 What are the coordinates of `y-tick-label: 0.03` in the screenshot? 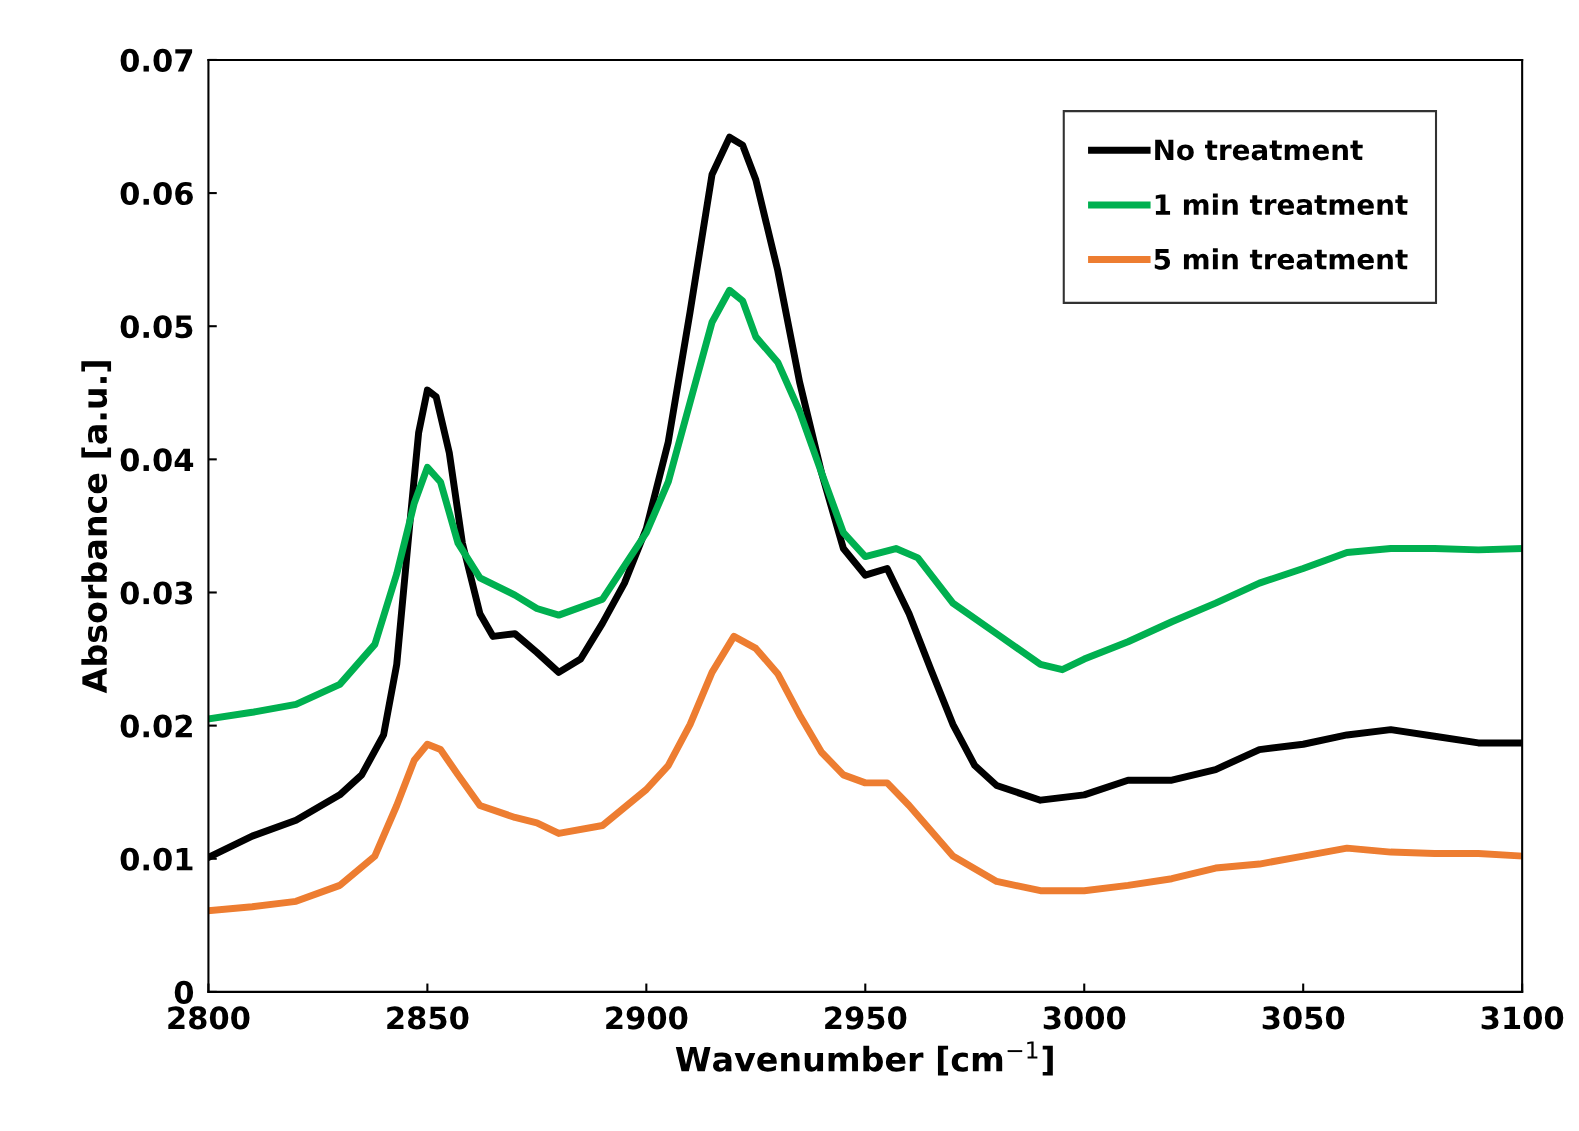 It's located at (156, 593).